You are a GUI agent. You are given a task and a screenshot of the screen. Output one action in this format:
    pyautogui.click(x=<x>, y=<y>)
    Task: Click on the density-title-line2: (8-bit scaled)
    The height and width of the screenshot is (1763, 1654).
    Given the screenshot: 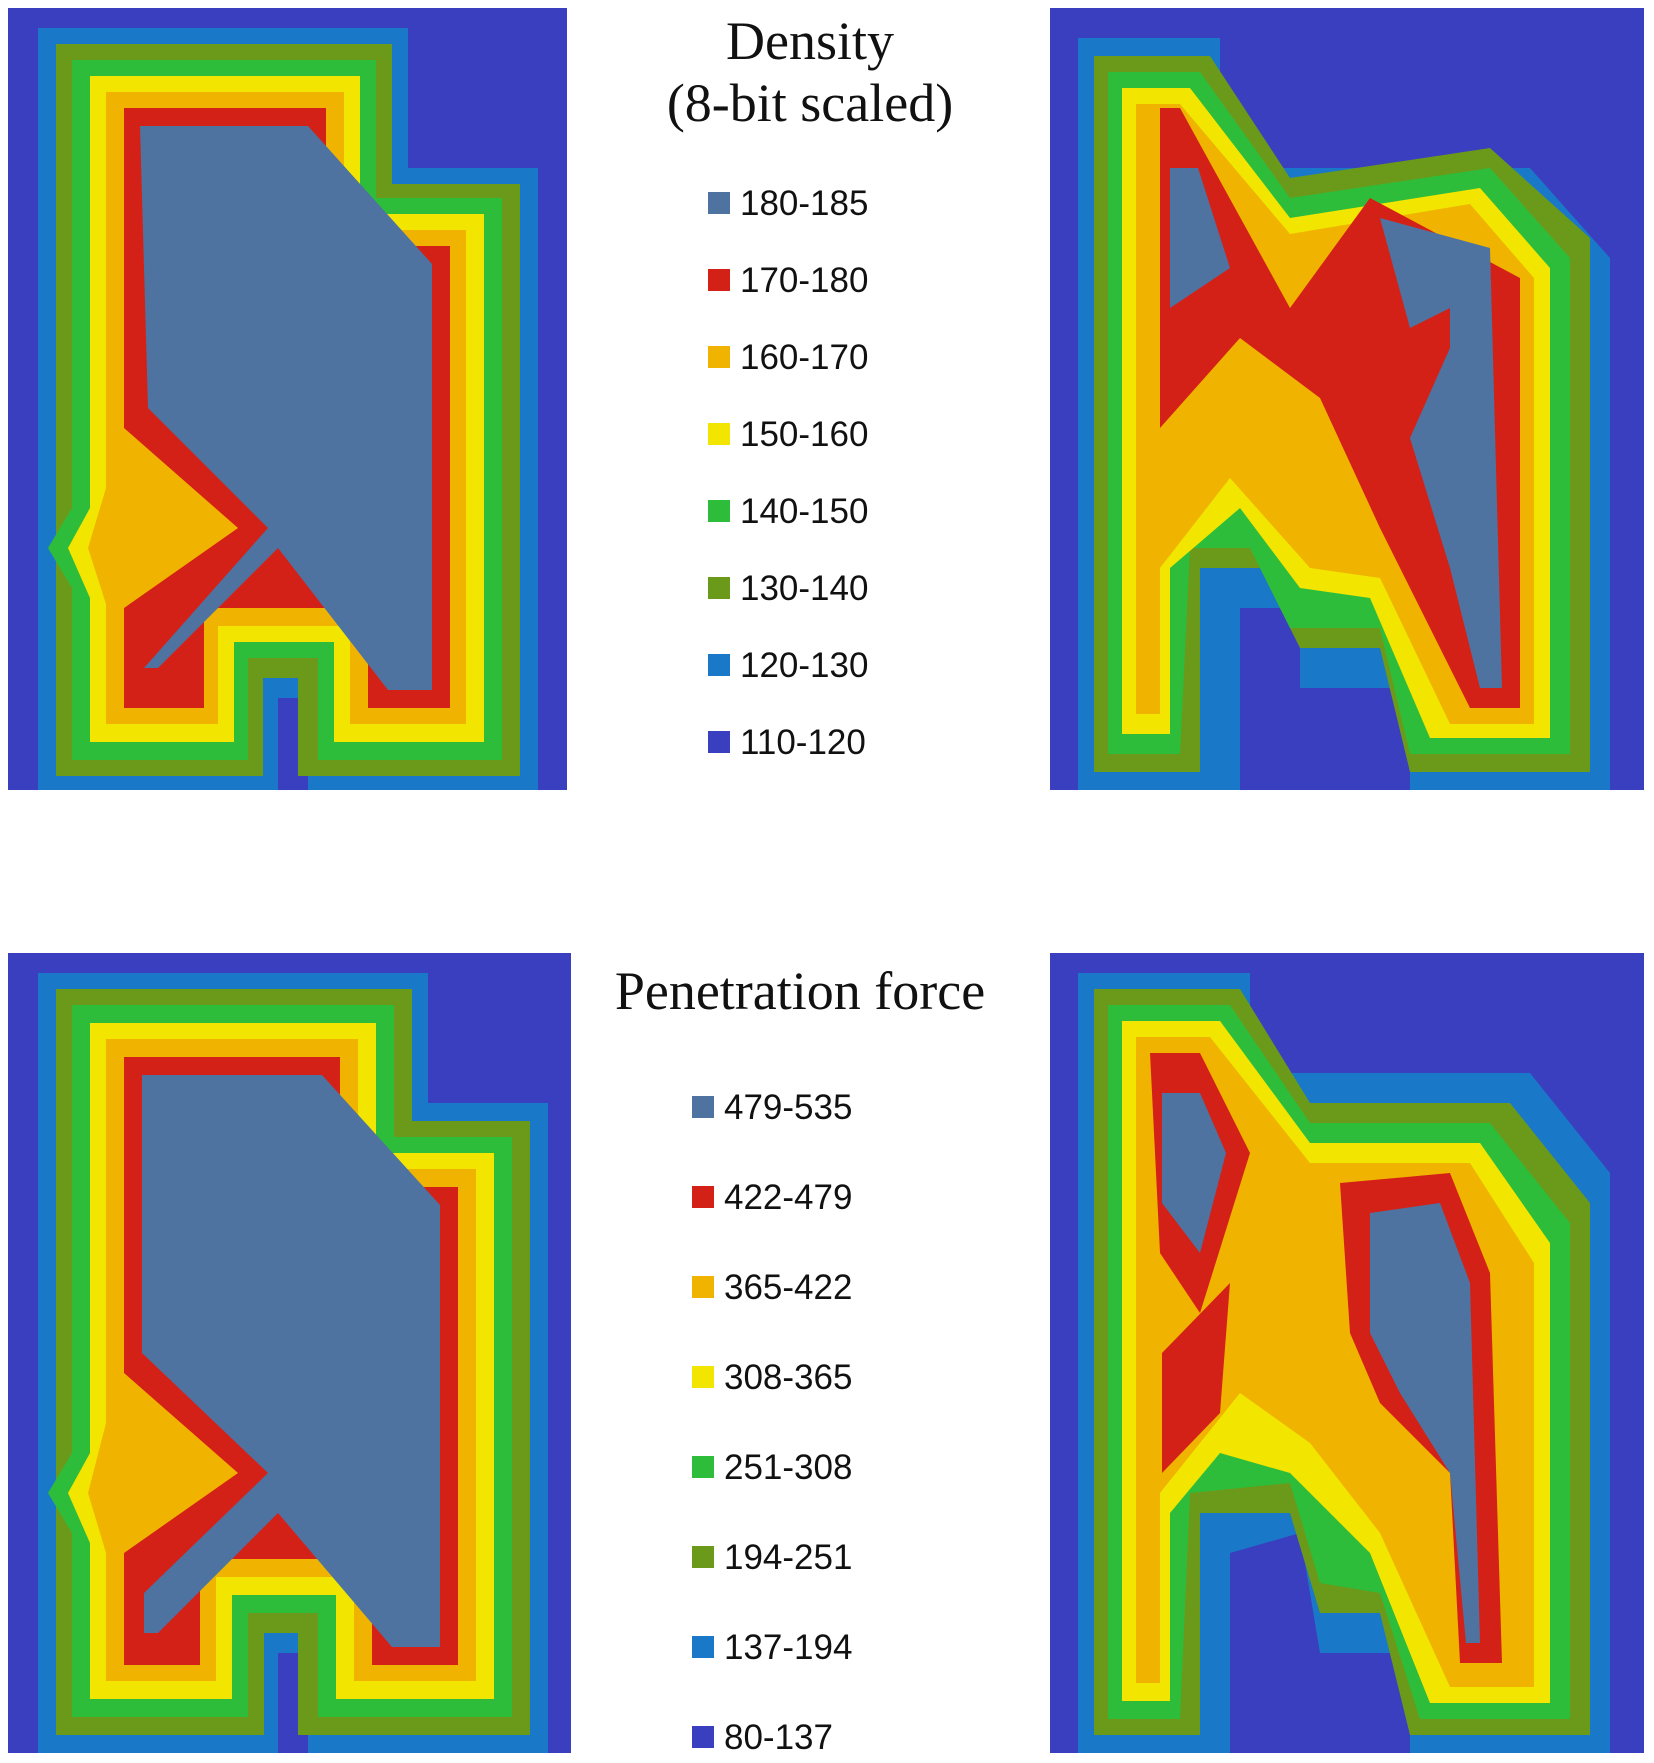 What is the action you would take?
    pyautogui.click(x=810, y=103)
    